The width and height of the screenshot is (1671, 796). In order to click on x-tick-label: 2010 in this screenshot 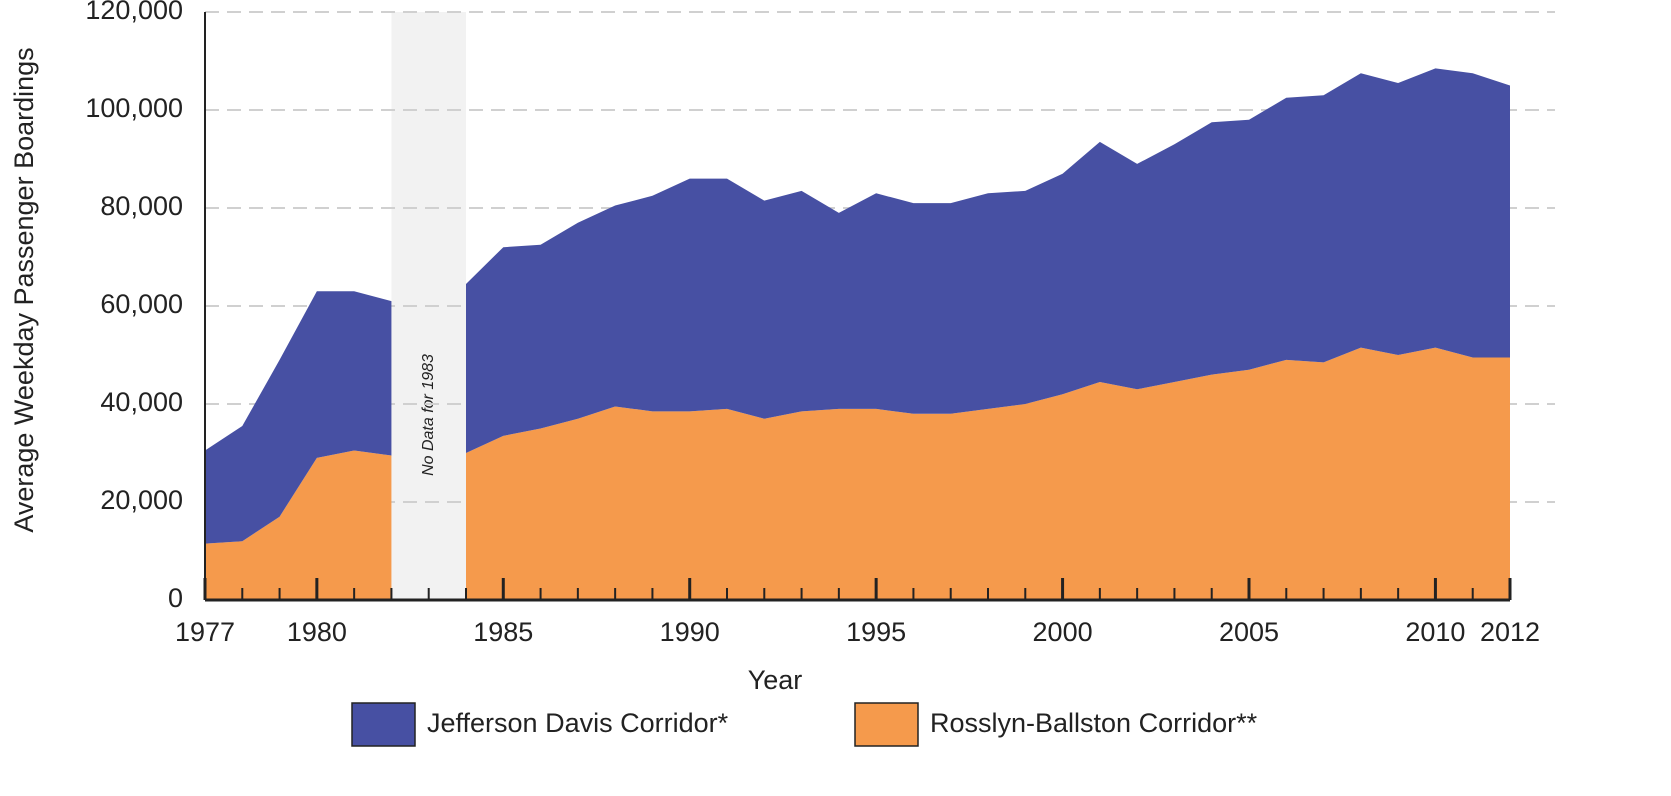, I will do `click(1435, 632)`.